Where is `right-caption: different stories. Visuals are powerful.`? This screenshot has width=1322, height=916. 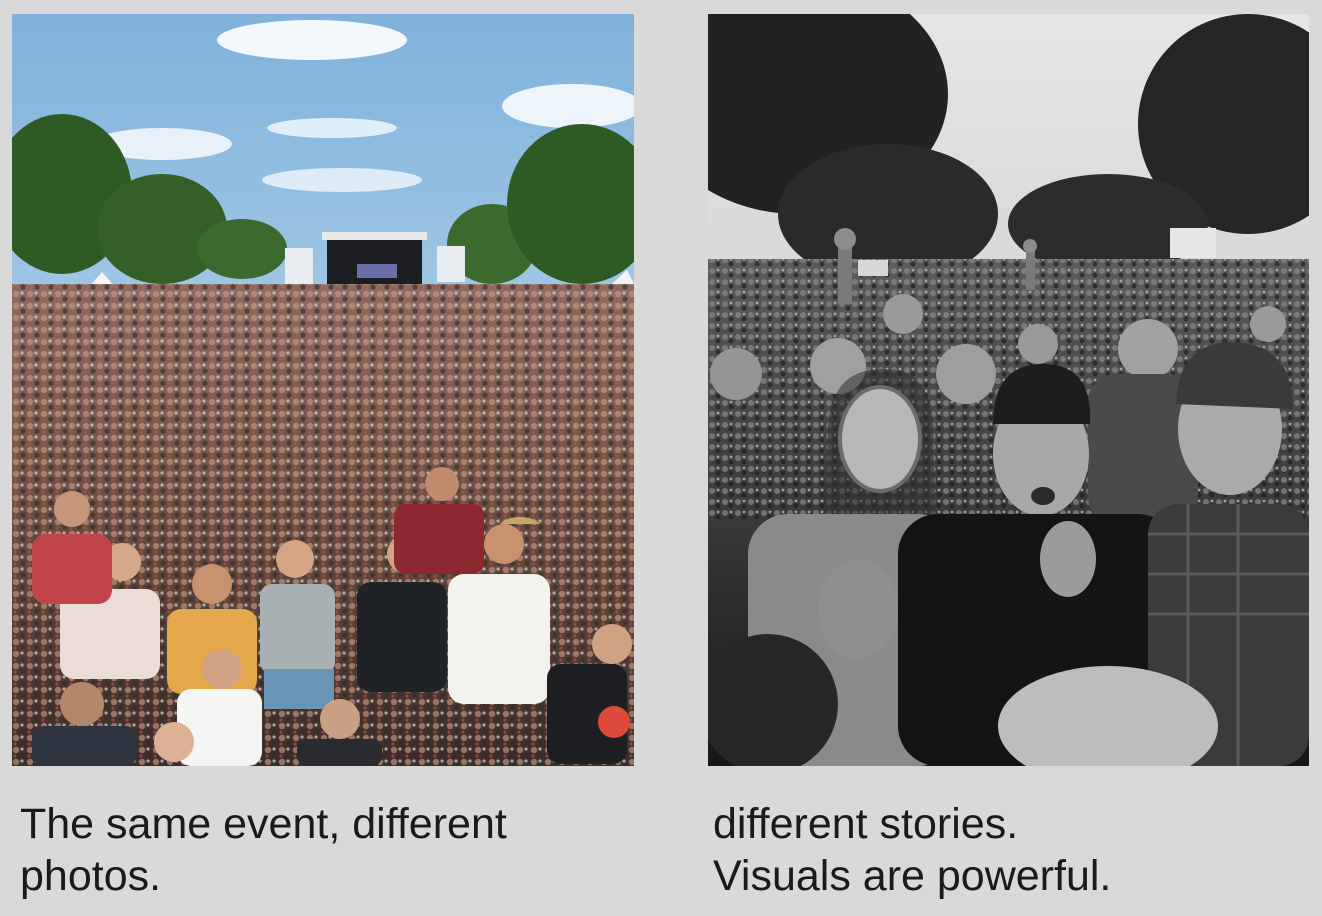
right-caption: different stories. Visuals are powerful. is located at coordinates (912, 850).